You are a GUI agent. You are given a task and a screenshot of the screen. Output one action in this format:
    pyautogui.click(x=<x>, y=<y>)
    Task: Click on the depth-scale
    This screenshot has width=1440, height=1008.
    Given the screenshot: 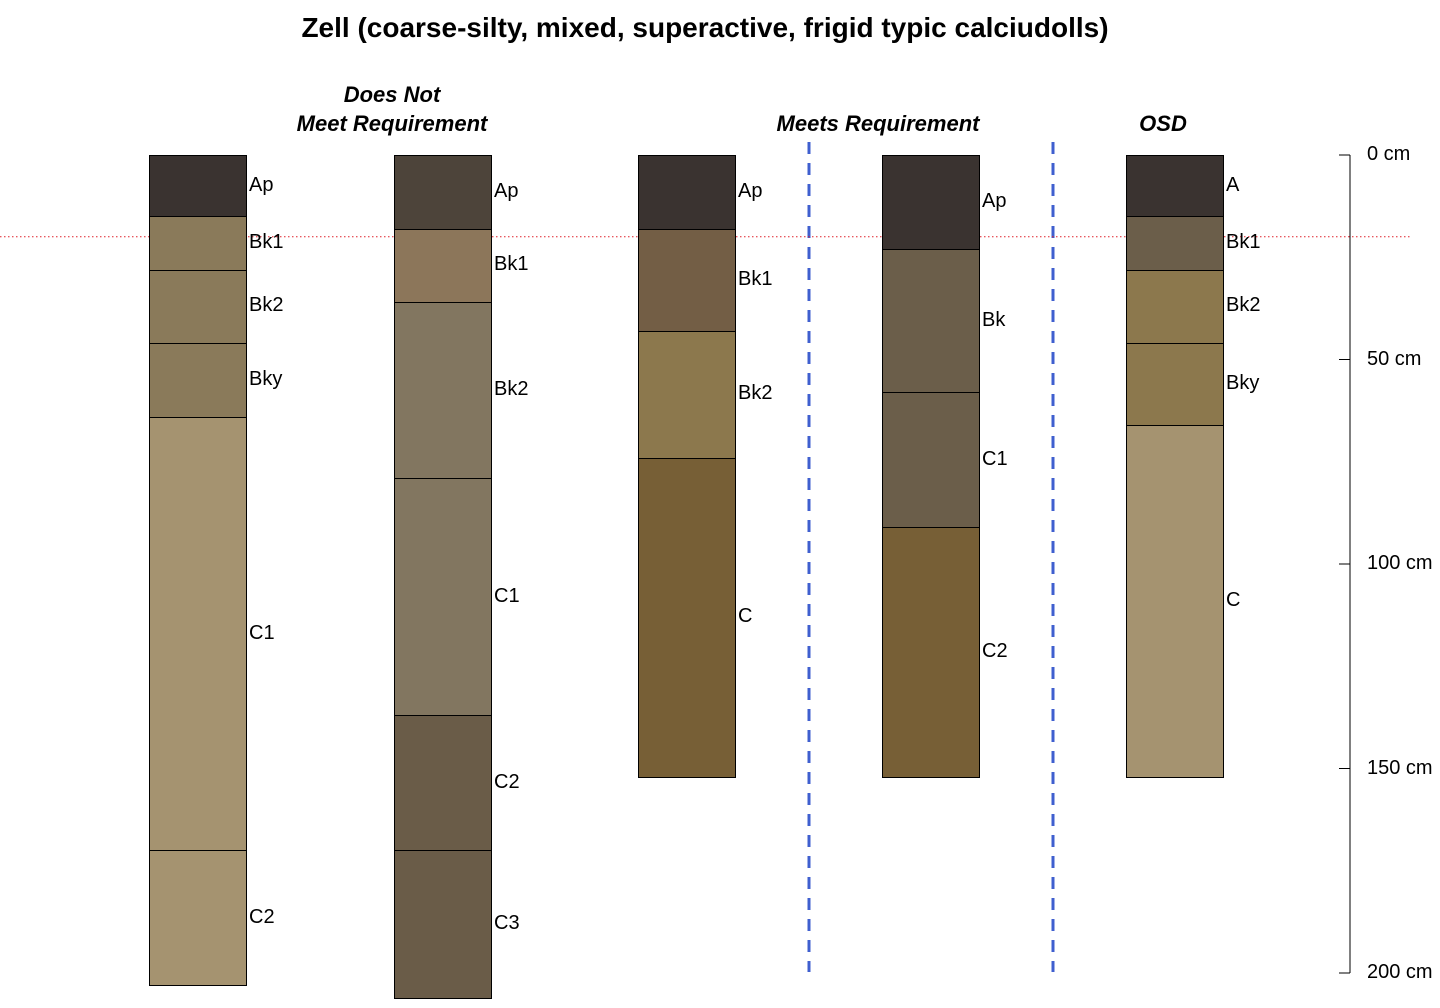 What is the action you would take?
    pyautogui.click(x=1345, y=564)
    